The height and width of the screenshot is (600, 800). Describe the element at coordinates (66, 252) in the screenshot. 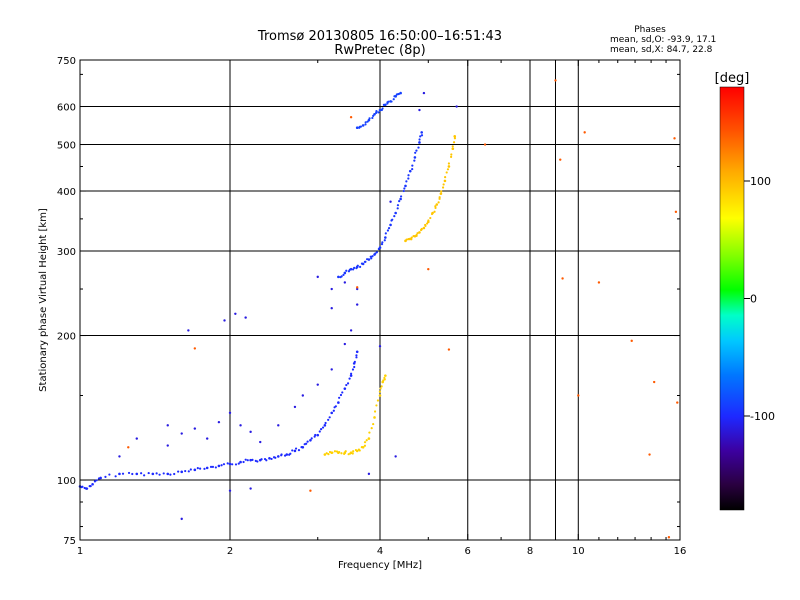

I see `y-tick-label: 300` at that location.